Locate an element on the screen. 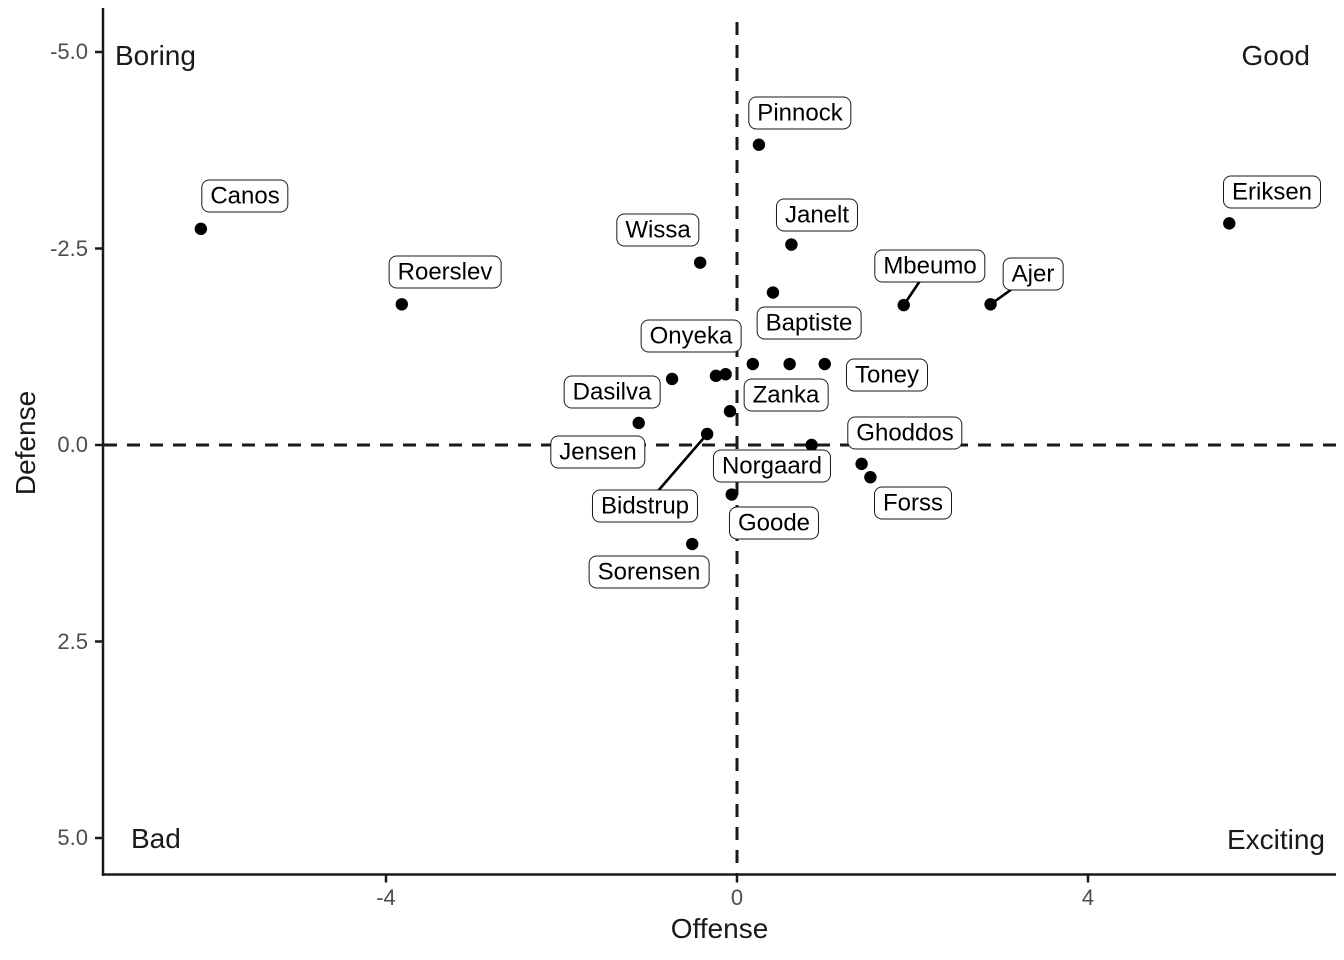 The height and width of the screenshot is (960, 1344). point-label: Canos is located at coordinates (245, 196).